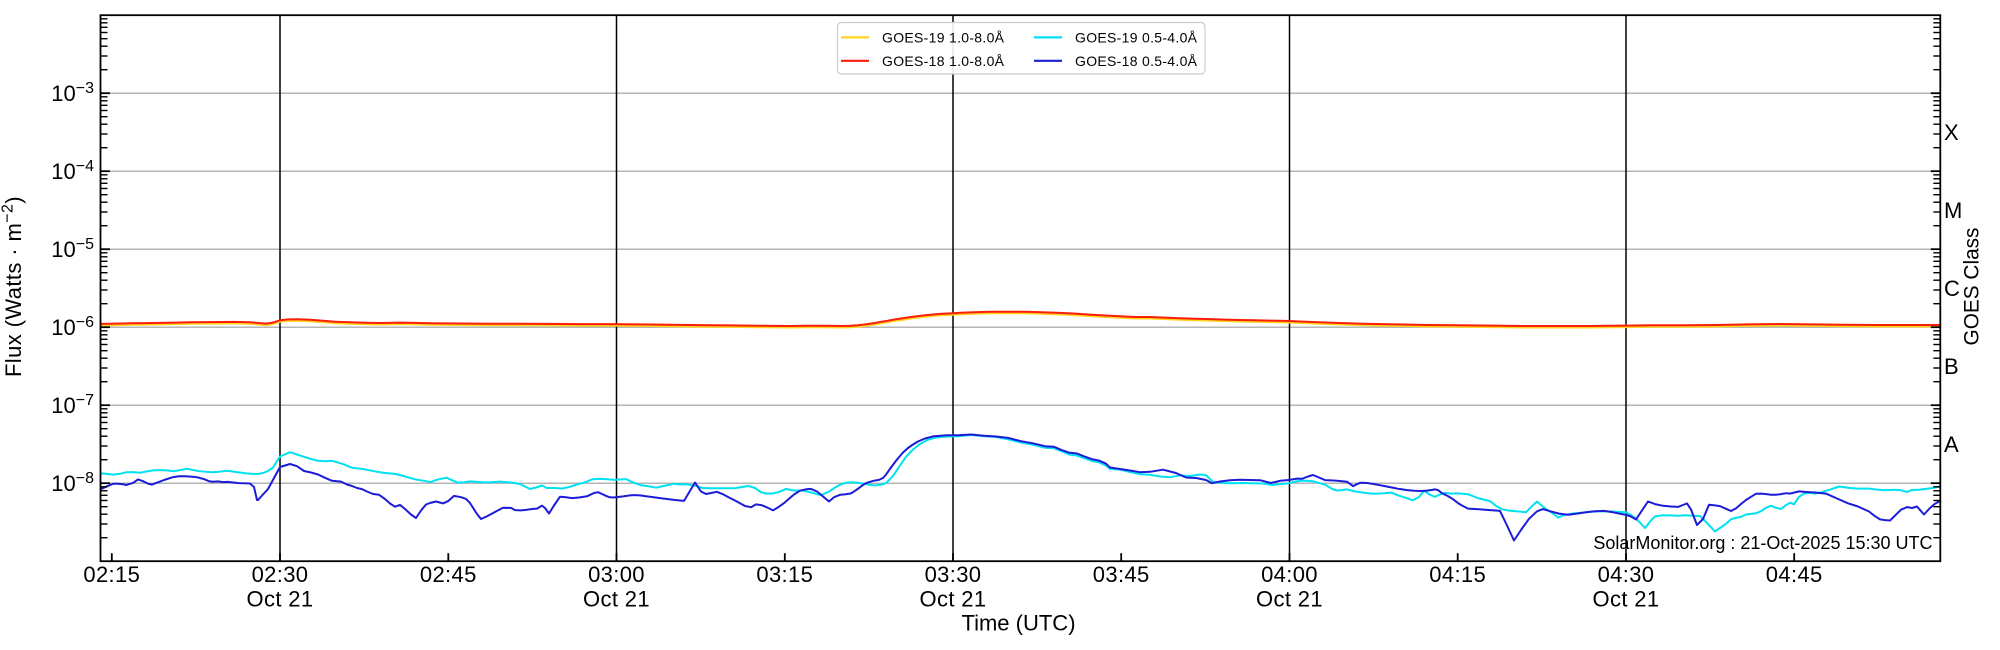 The image size is (2000, 650). I want to click on svg-text: 02:45, so click(448, 574).